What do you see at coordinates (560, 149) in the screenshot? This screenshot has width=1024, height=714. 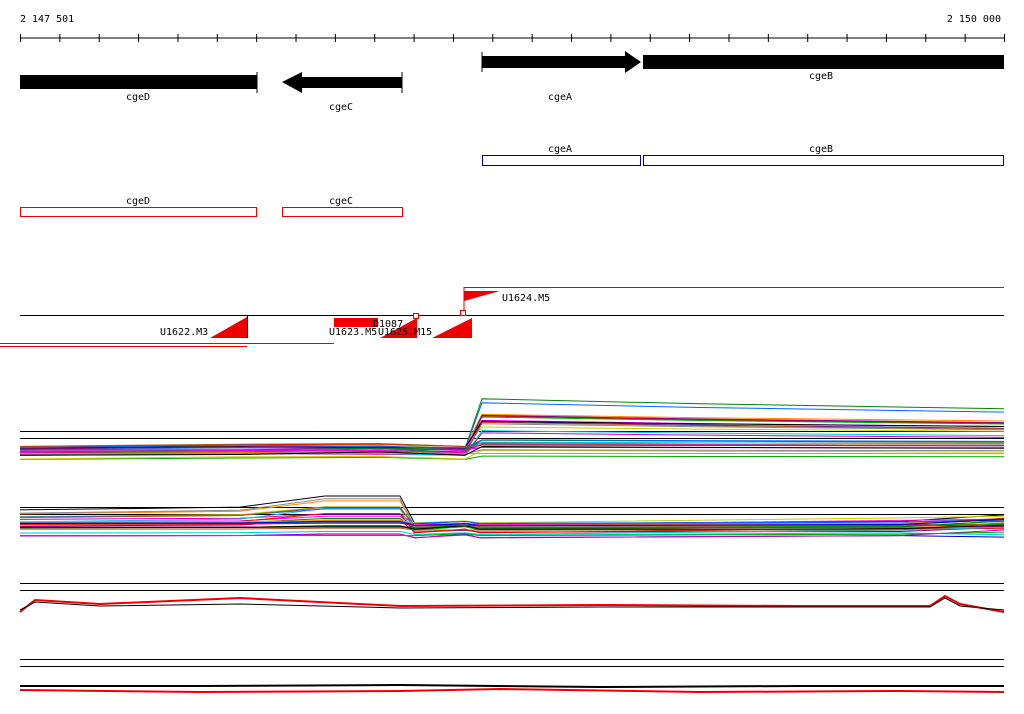 I see `box-label: cgeA` at bounding box center [560, 149].